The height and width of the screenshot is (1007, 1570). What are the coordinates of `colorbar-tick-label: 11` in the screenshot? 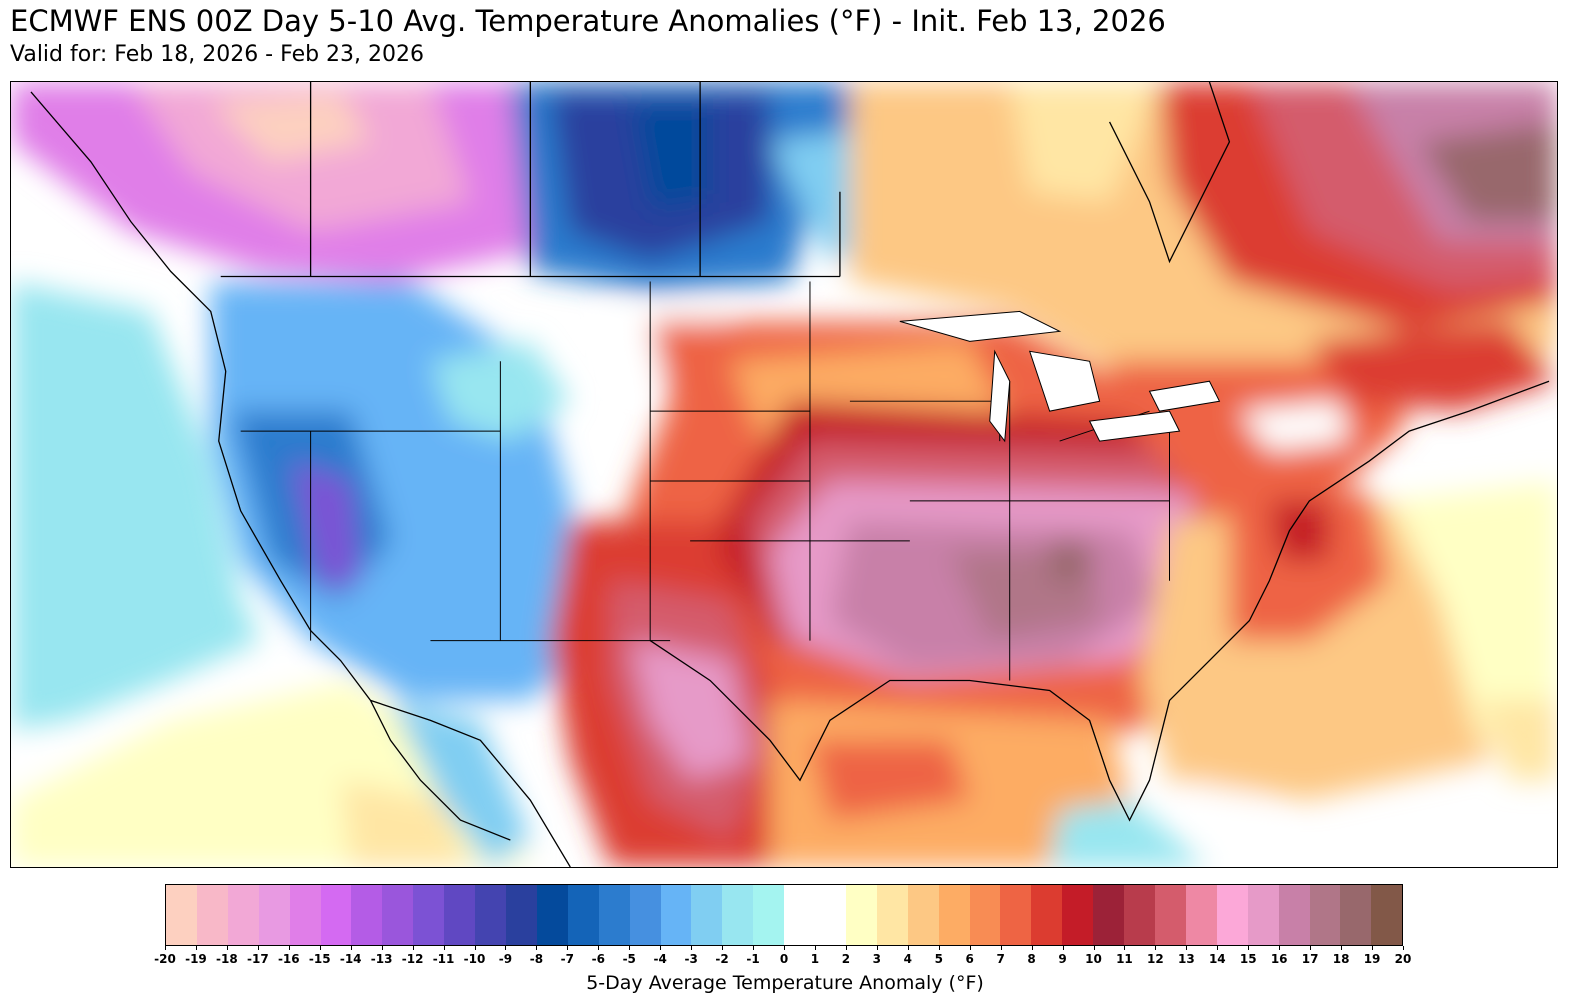 It's located at (1124, 959).